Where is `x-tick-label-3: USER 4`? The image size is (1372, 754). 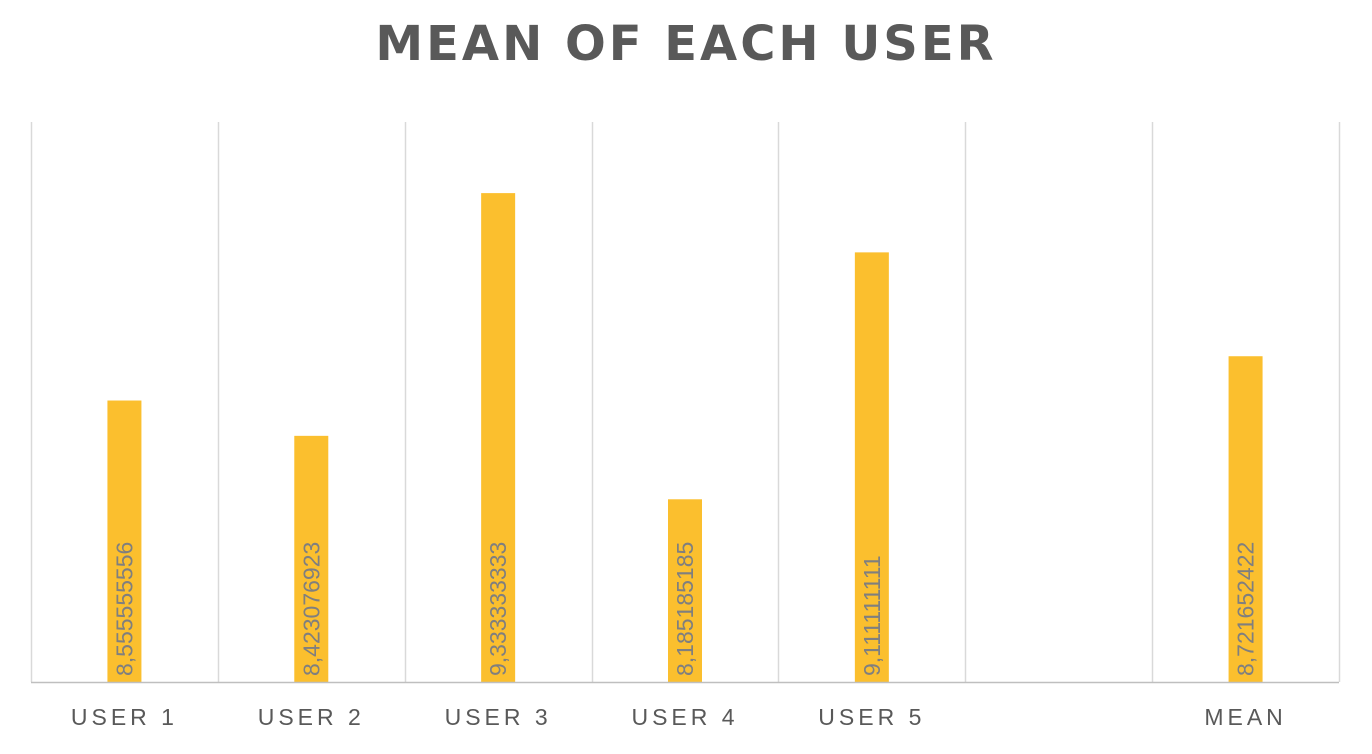 x-tick-label-3: USER 4 is located at coordinates (684, 717).